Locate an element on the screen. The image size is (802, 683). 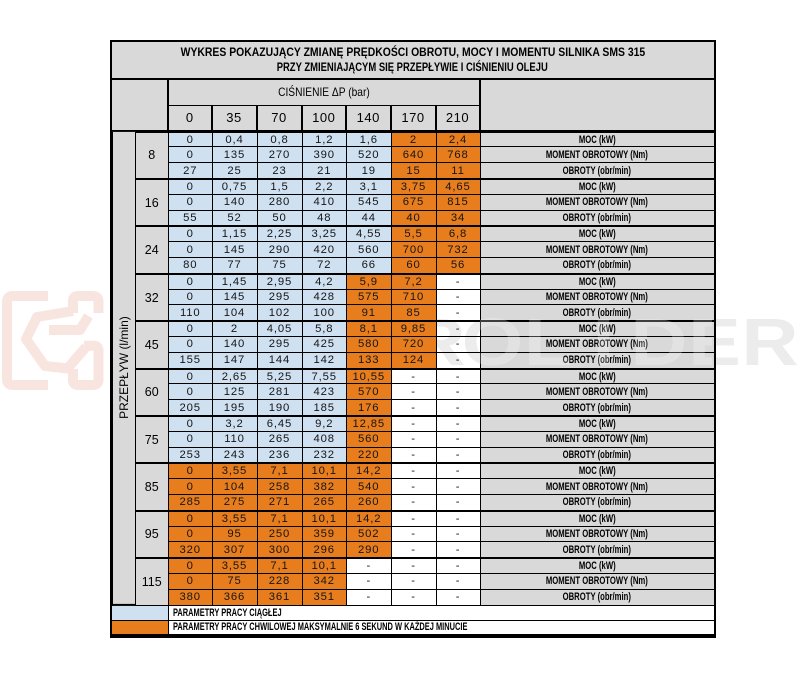
svg-text: R is located at coordinates (769, 342).